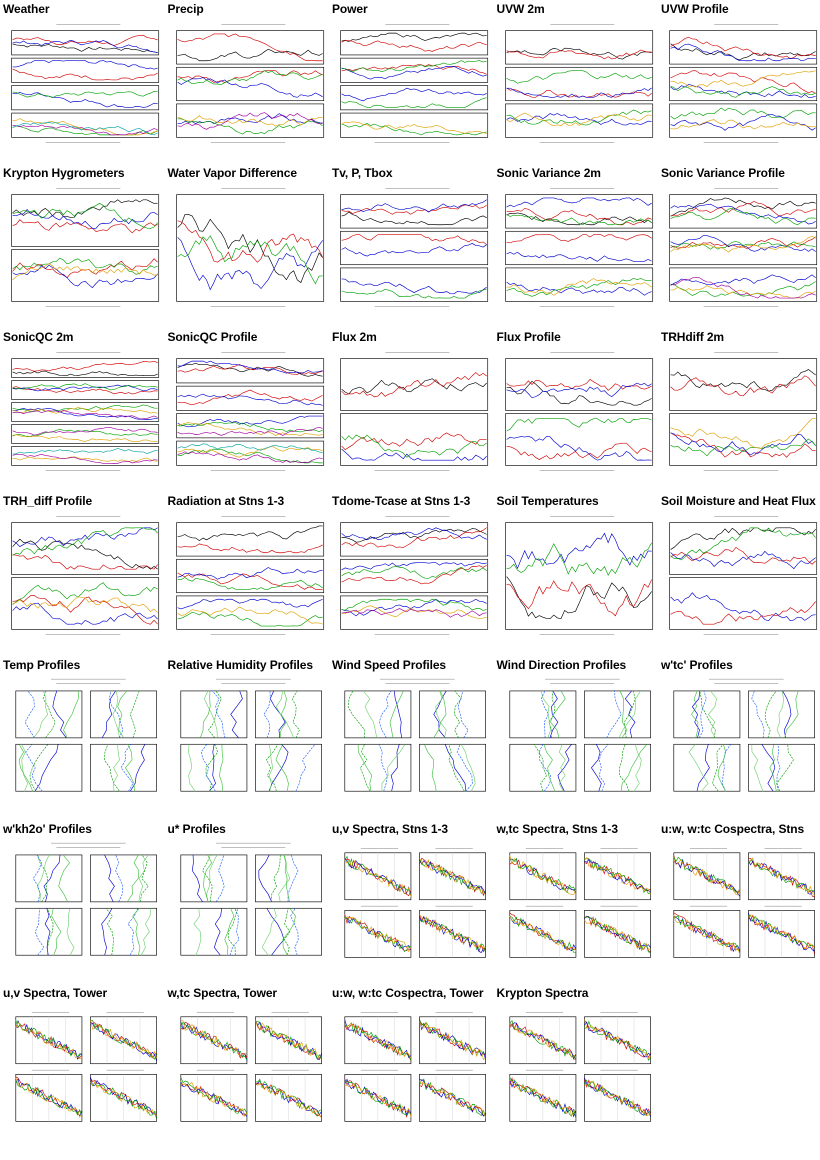 This screenshot has height=1160, width=820. What do you see at coordinates (47, 829) in the screenshot?
I see `plot-title: w'kh2o' Profiles` at bounding box center [47, 829].